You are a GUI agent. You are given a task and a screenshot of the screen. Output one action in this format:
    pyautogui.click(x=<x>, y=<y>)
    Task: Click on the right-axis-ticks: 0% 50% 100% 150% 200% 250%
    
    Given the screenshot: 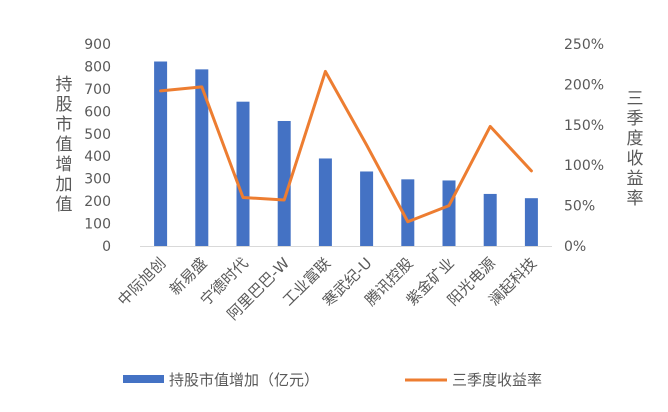 What is the action you would take?
    pyautogui.click(x=584, y=146)
    